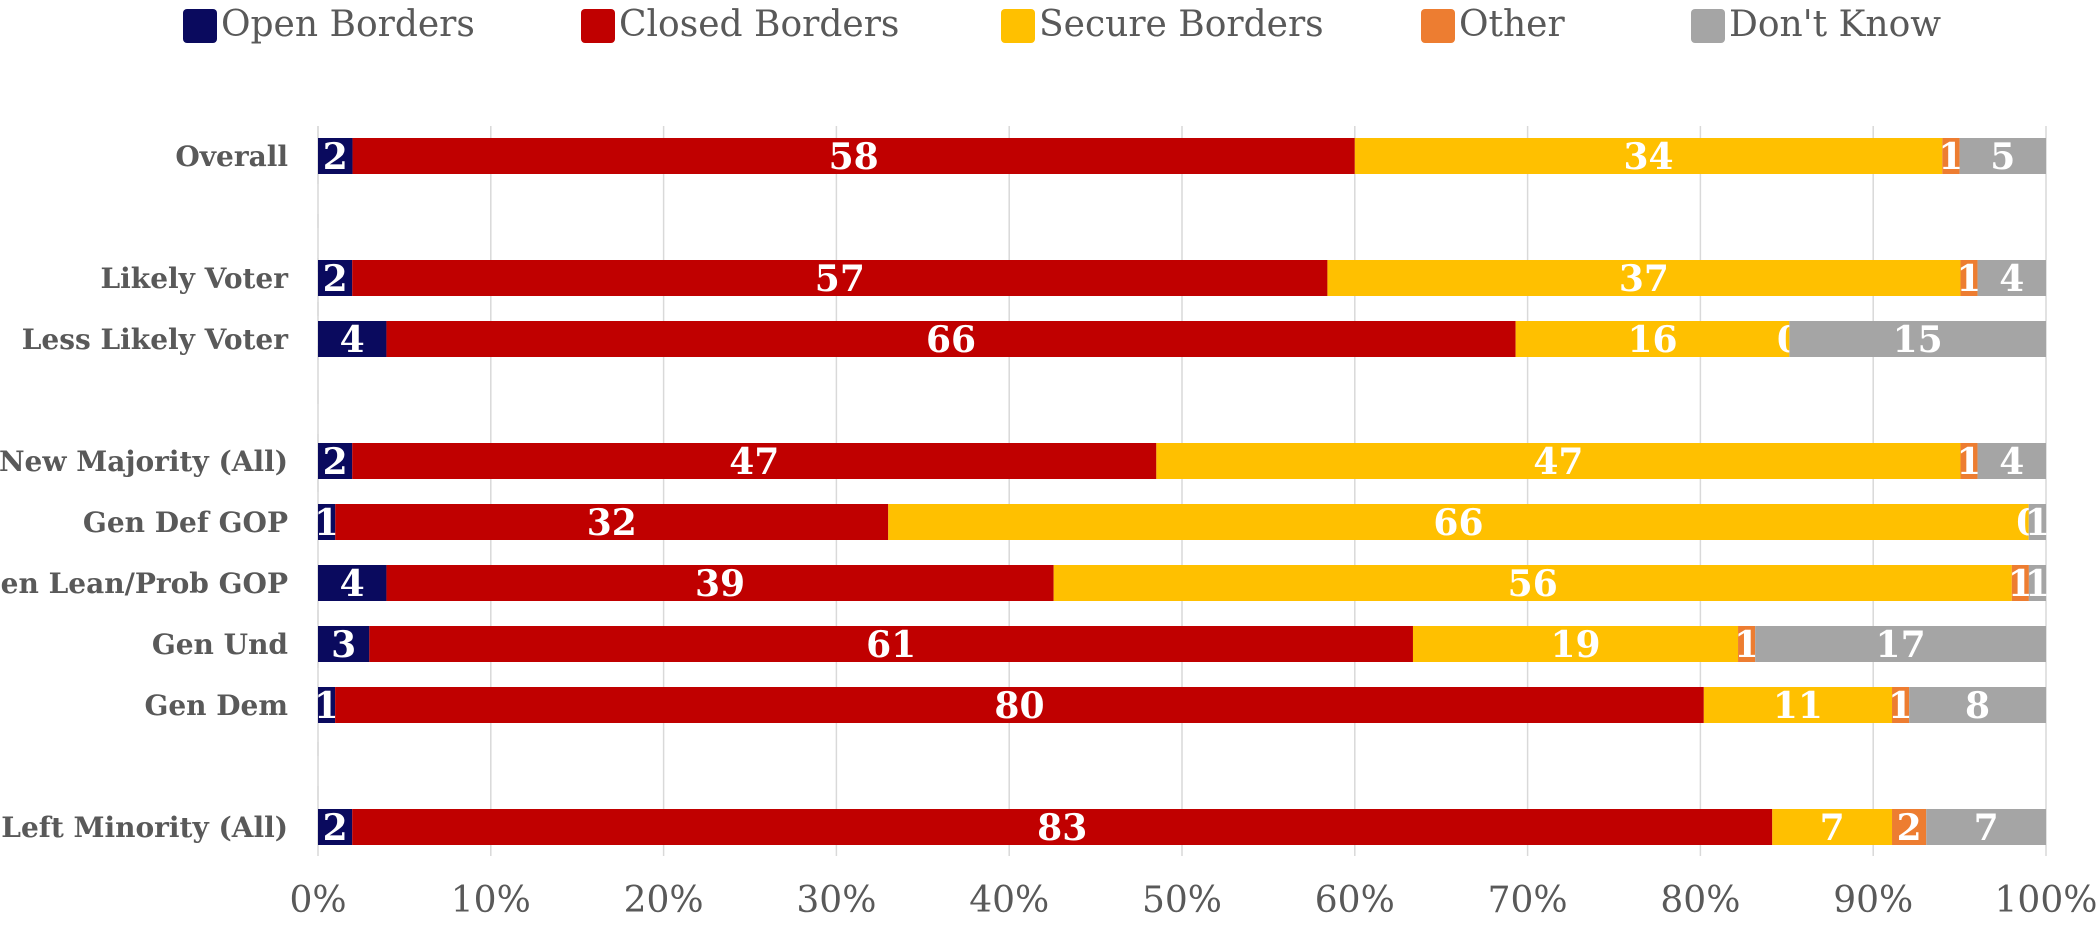 This screenshot has width=2098, height=931. What do you see at coordinates (348, 24) in the screenshot?
I see `legend-label-open-borders: Open Borders` at bounding box center [348, 24].